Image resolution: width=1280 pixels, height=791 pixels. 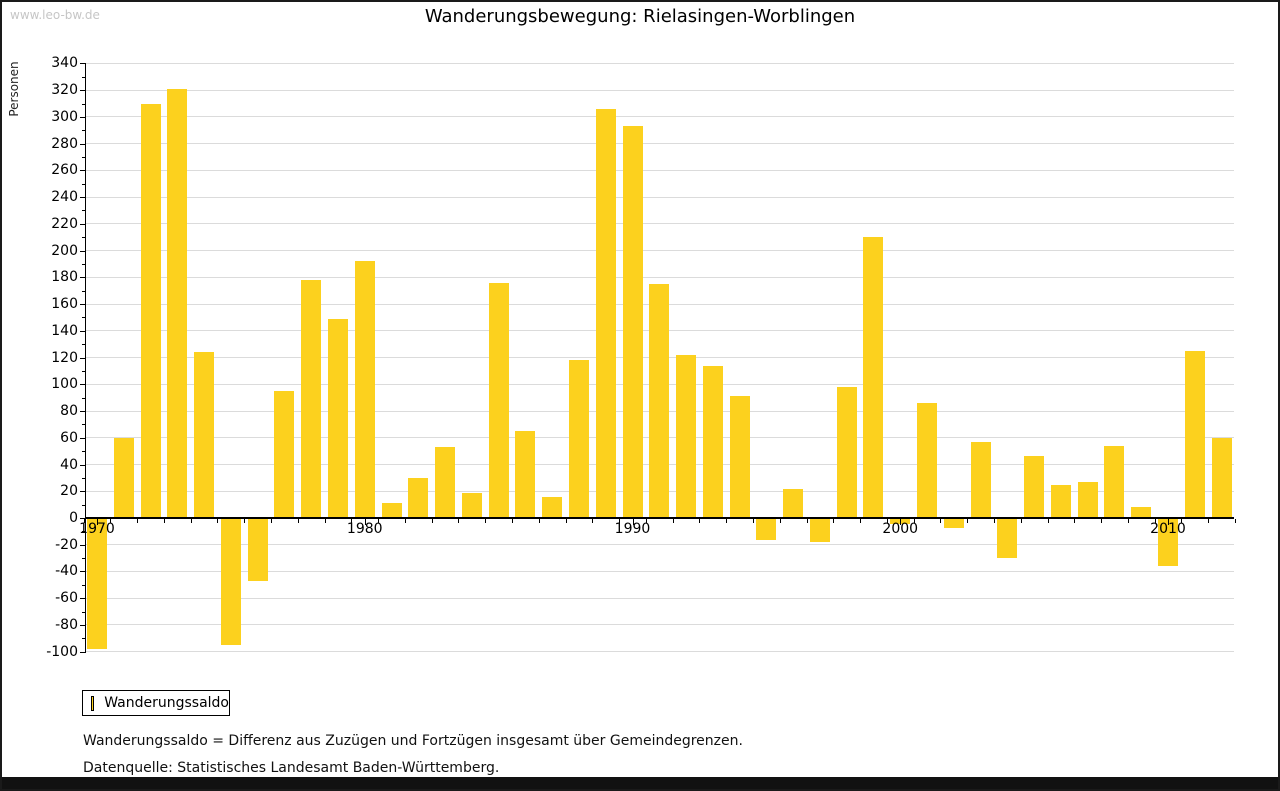 I want to click on y-tick-label: 0, so click(x=73, y=518).